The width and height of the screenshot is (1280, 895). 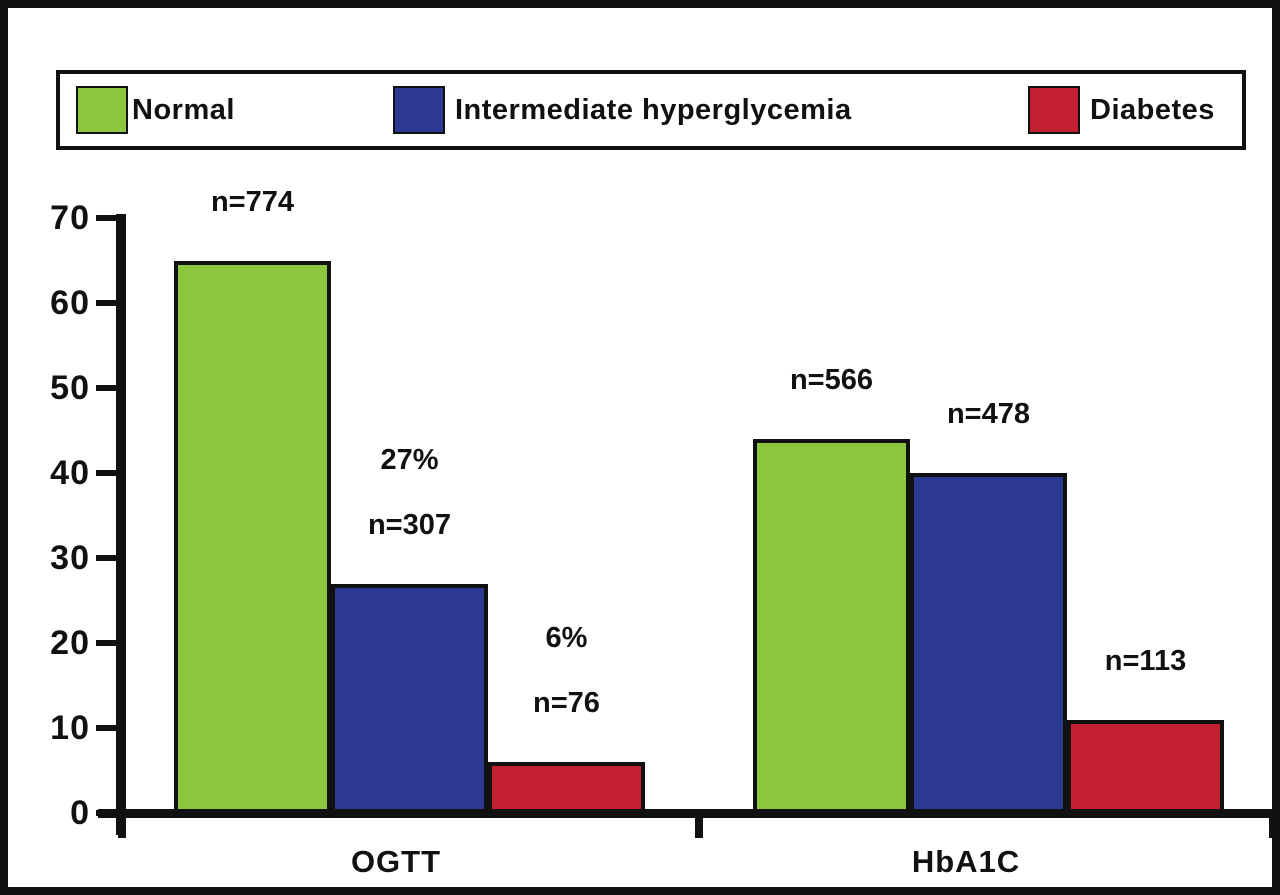 What do you see at coordinates (252, 201) in the screenshot?
I see `bar-label-ogtt-normal: n=774` at bounding box center [252, 201].